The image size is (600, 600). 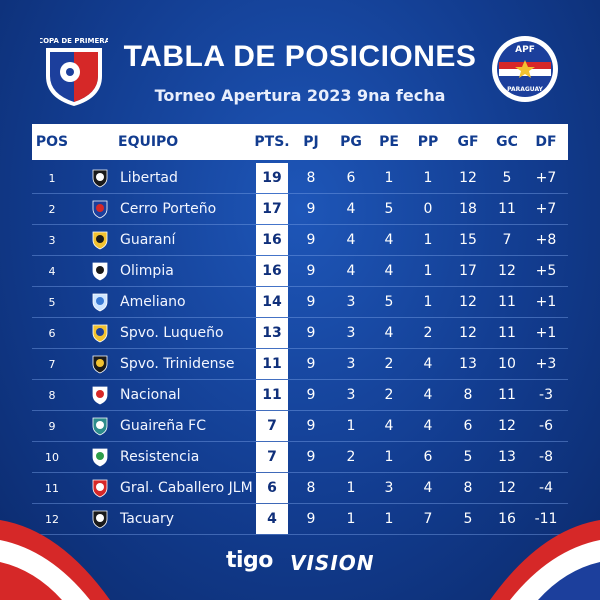 I want to click on cell-df: +3, so click(x=546, y=364).